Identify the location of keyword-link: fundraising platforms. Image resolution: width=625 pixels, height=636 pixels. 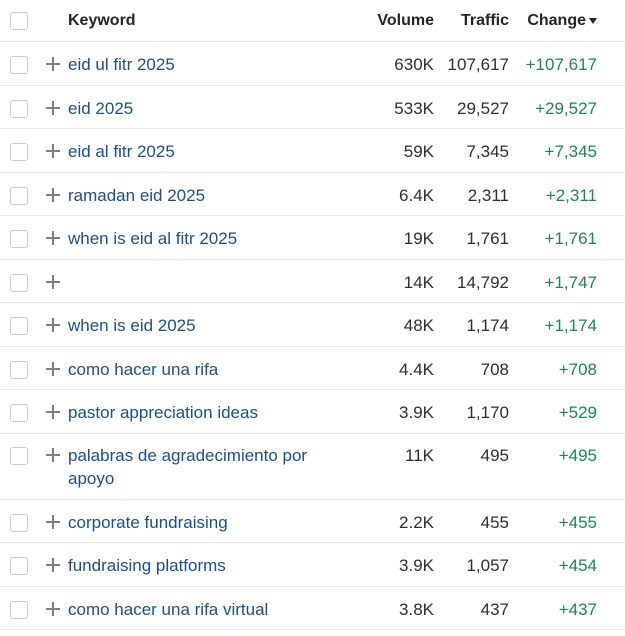
(147, 565).